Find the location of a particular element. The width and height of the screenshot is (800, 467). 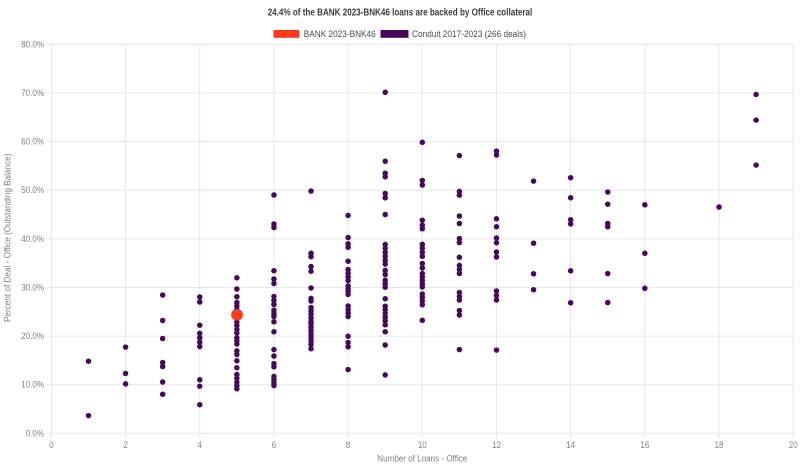

svg-text: 2 is located at coordinates (125, 444).